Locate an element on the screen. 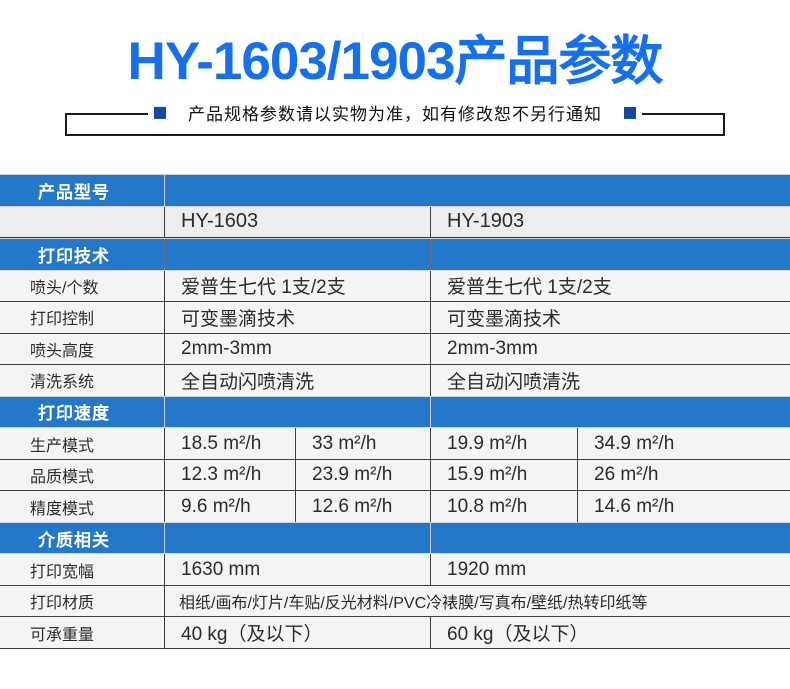 The width and height of the screenshot is (790, 689). spec-value: 40 kg（及以下） is located at coordinates (297, 632).